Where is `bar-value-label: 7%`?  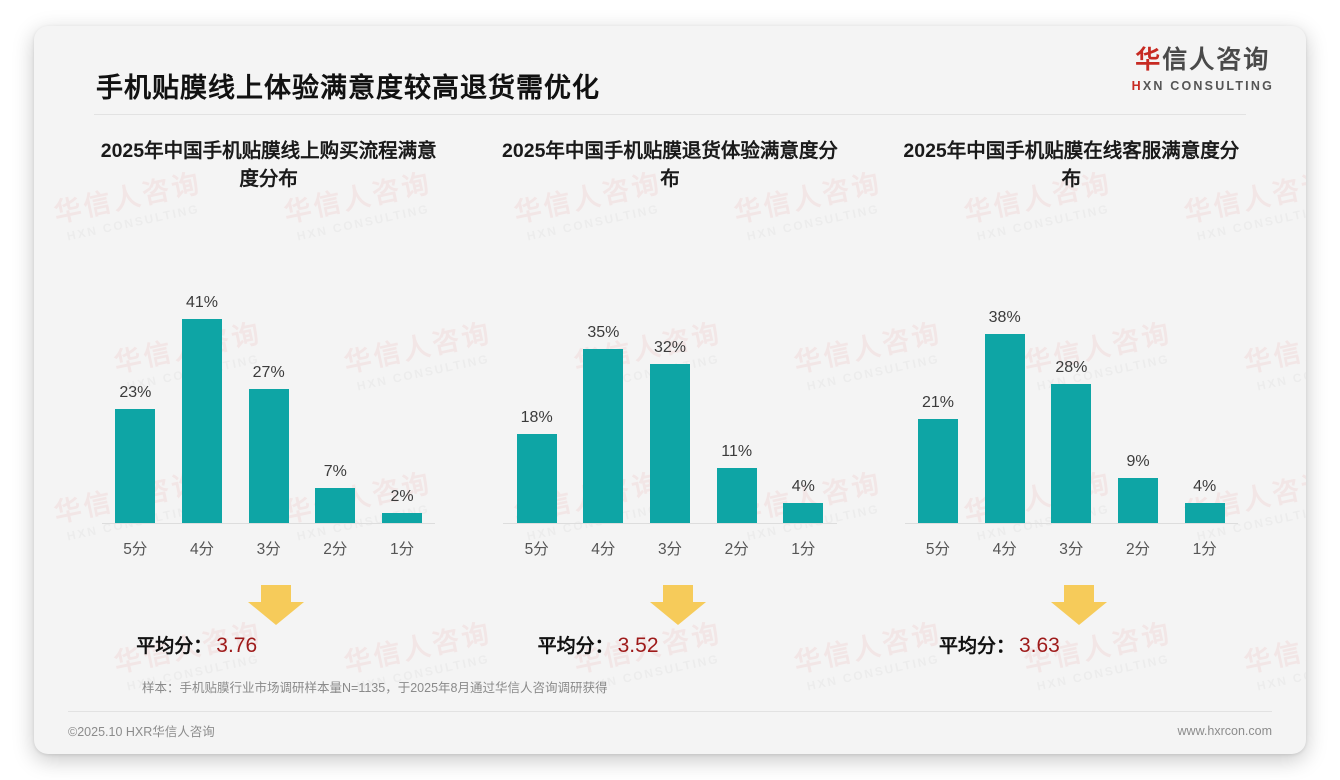 bar-value-label: 7% is located at coordinates (335, 472).